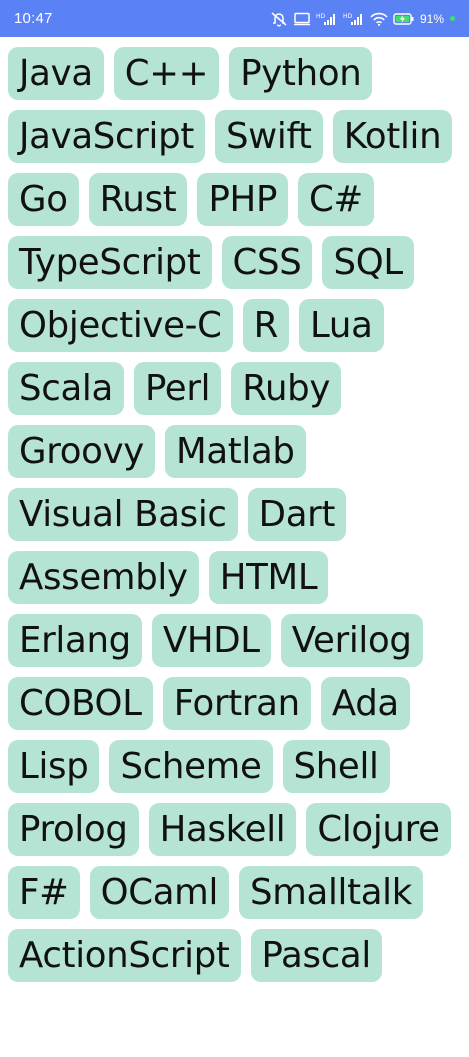 The height and width of the screenshot is (1057, 469). Describe the element at coordinates (234, 18) in the screenshot. I see `status-bar: 10:47 HD HD 91%` at that location.